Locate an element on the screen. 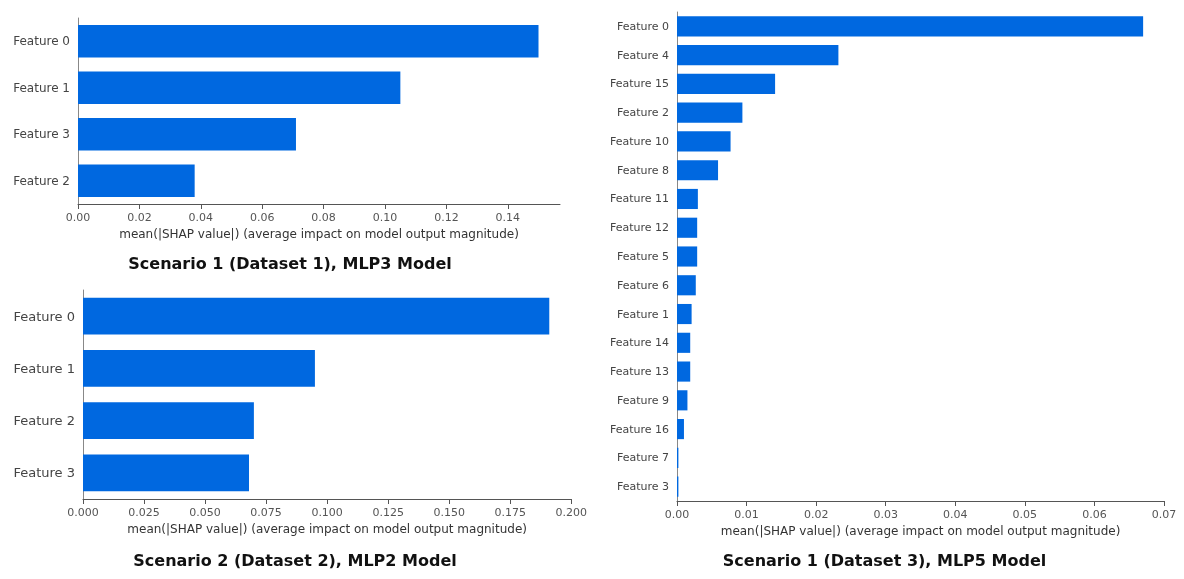  y-tick-label: Feature 16 is located at coordinates (639, 429).